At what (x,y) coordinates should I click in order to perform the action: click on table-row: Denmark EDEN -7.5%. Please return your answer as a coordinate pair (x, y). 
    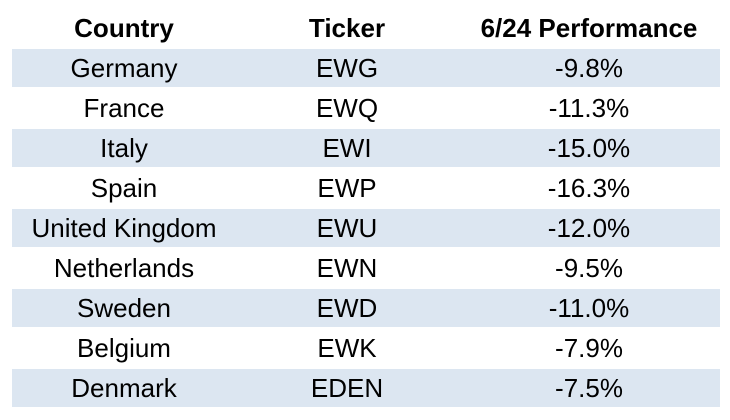
    Looking at the image, I should click on (366, 388).